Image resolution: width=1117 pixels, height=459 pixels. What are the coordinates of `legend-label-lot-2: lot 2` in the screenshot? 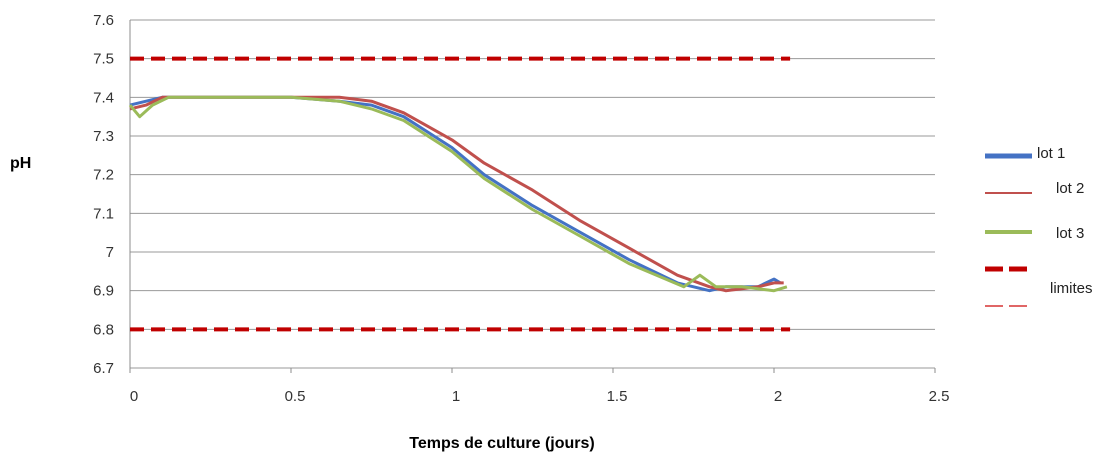 It's located at (1070, 188).